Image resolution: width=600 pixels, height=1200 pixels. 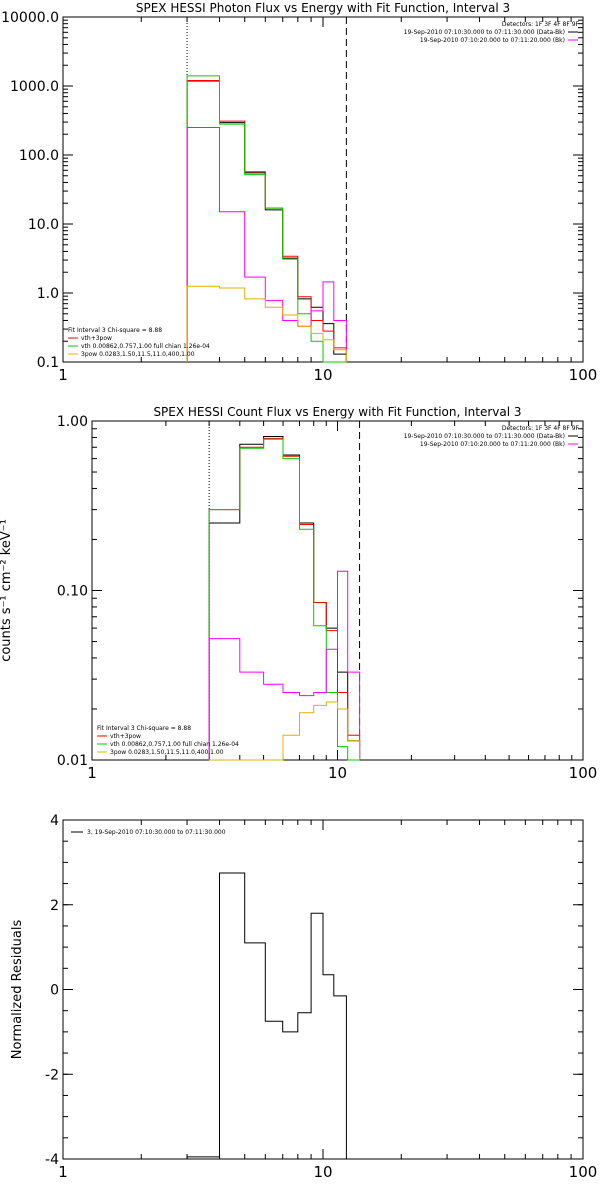 What do you see at coordinates (54, 906) in the screenshot?
I see `y-tick-label: 2` at bounding box center [54, 906].